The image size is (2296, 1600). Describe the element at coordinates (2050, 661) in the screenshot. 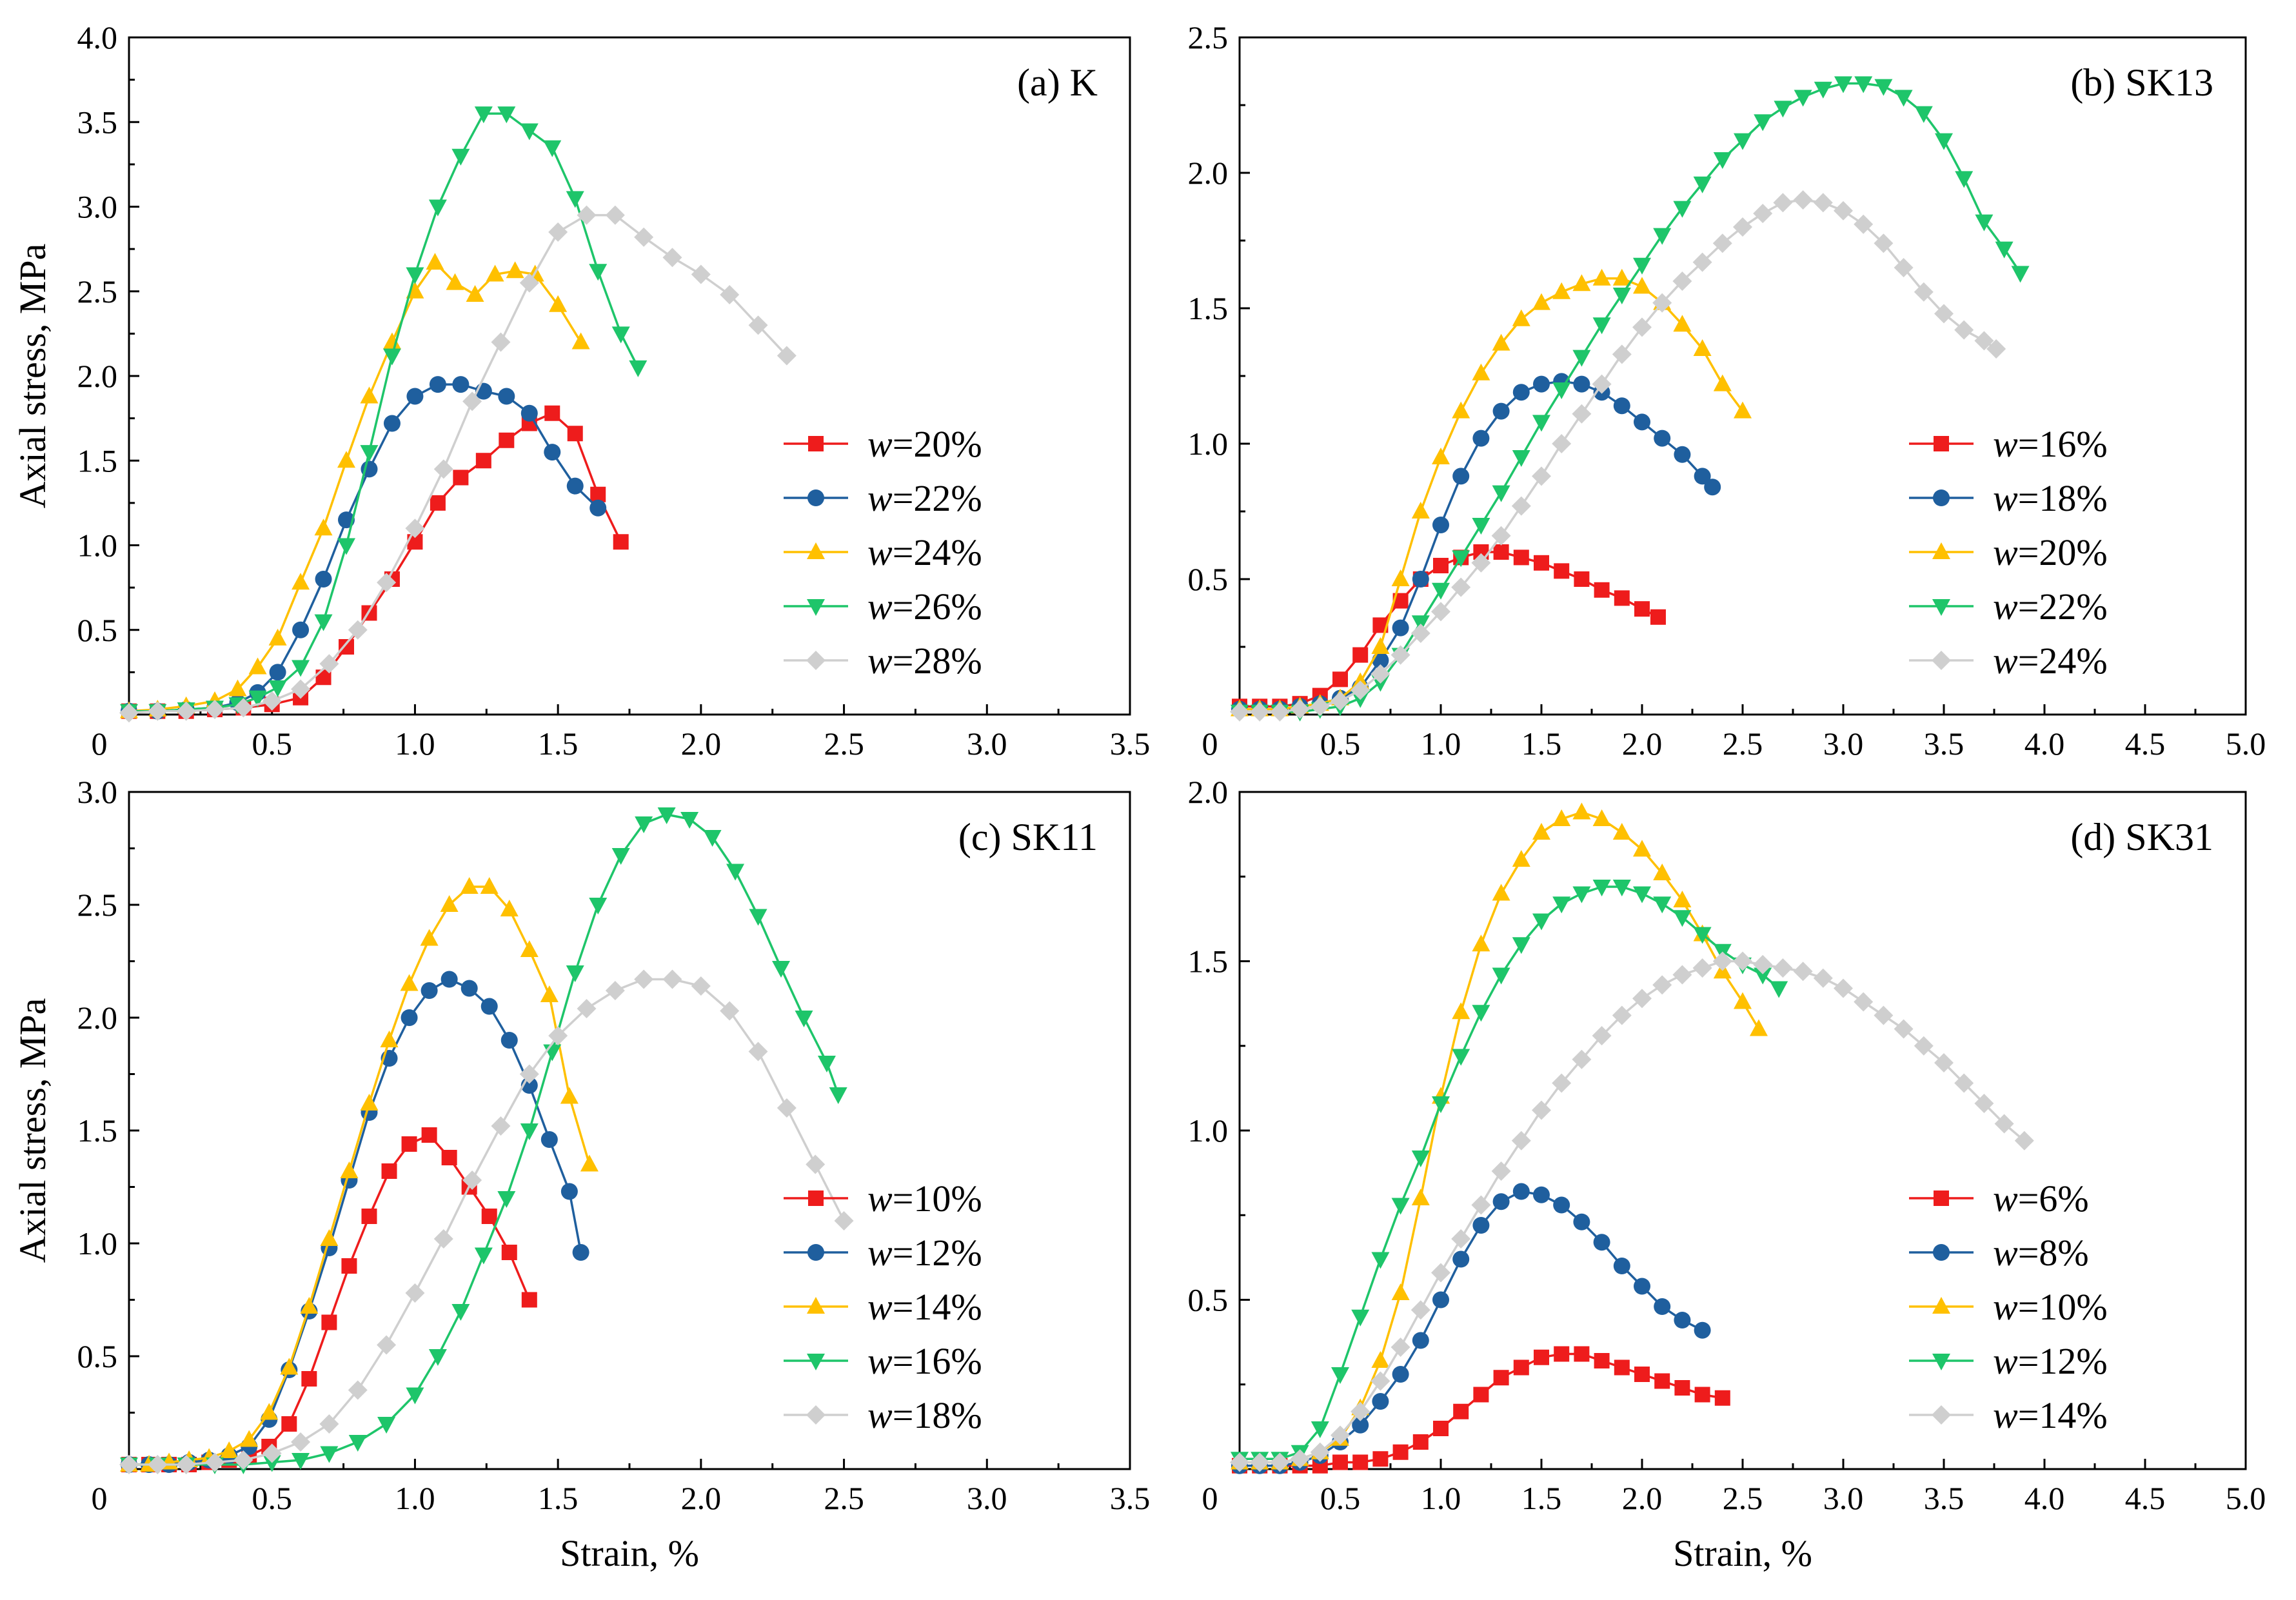

I see `legend-label: w=24%` at that location.